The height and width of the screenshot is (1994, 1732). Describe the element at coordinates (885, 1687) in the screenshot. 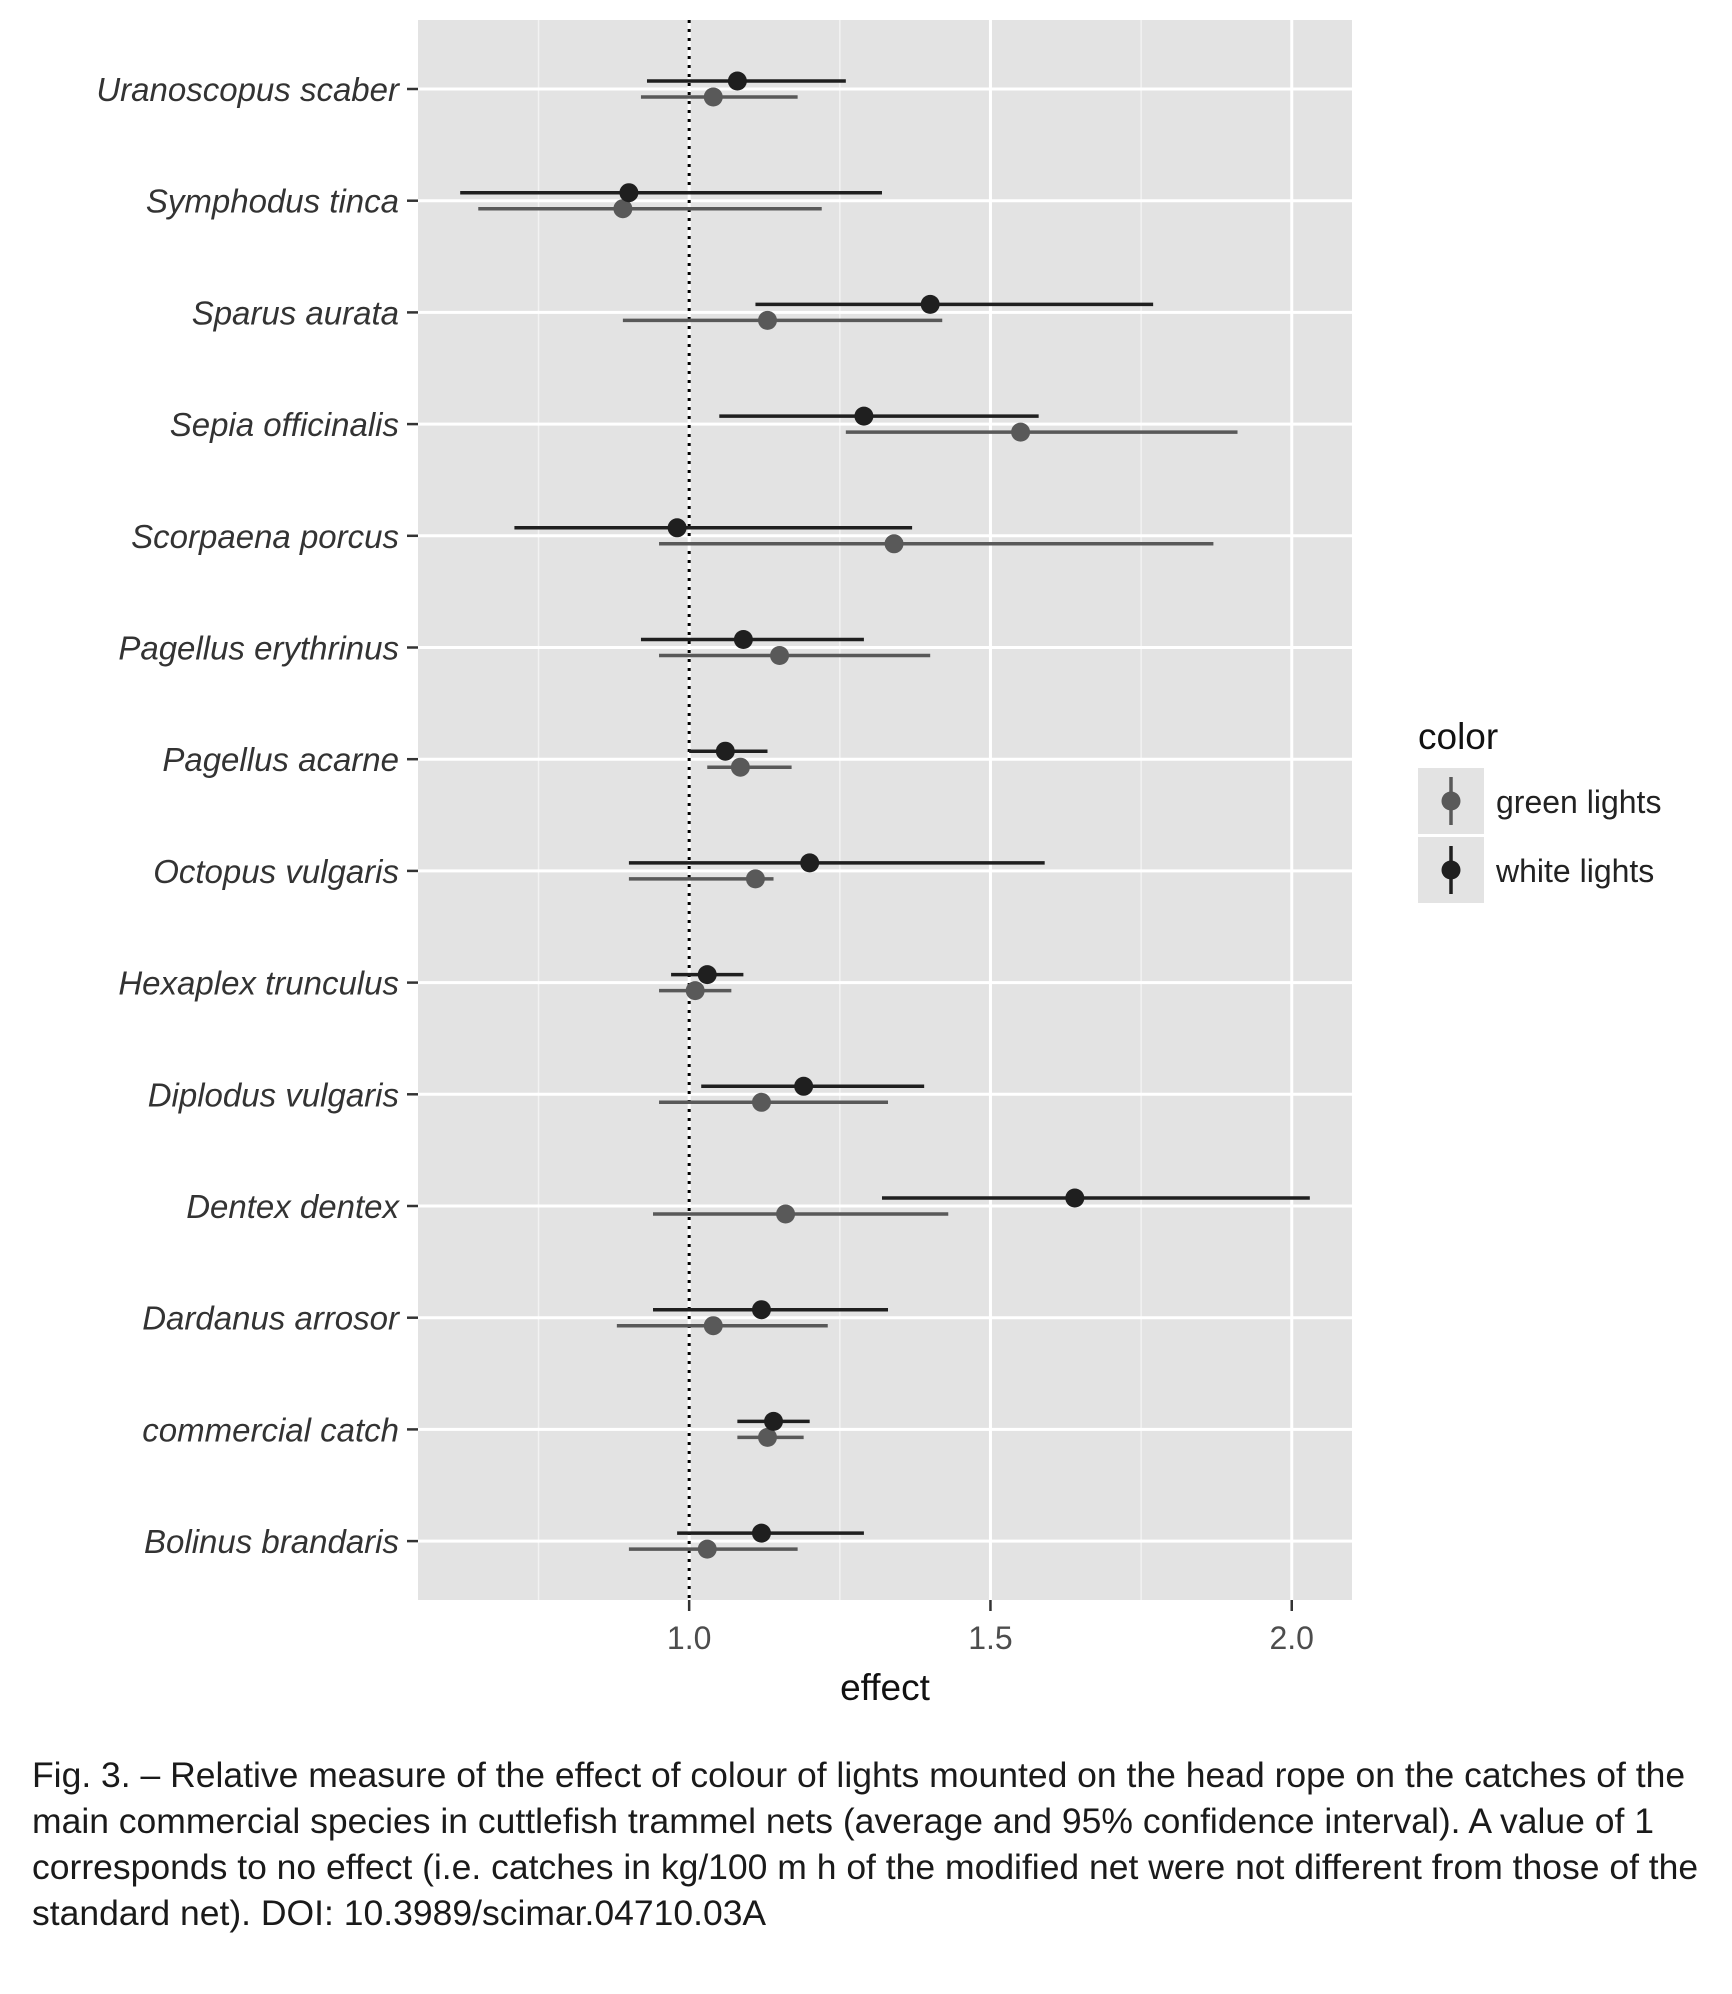

I see `x-axis-title: effect` at that location.